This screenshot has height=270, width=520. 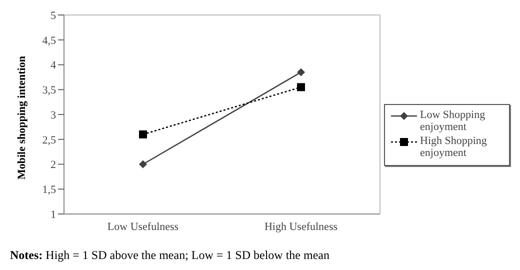 What do you see at coordinates (49, 40) in the screenshot?
I see `y-tick-label: 4,5` at bounding box center [49, 40].